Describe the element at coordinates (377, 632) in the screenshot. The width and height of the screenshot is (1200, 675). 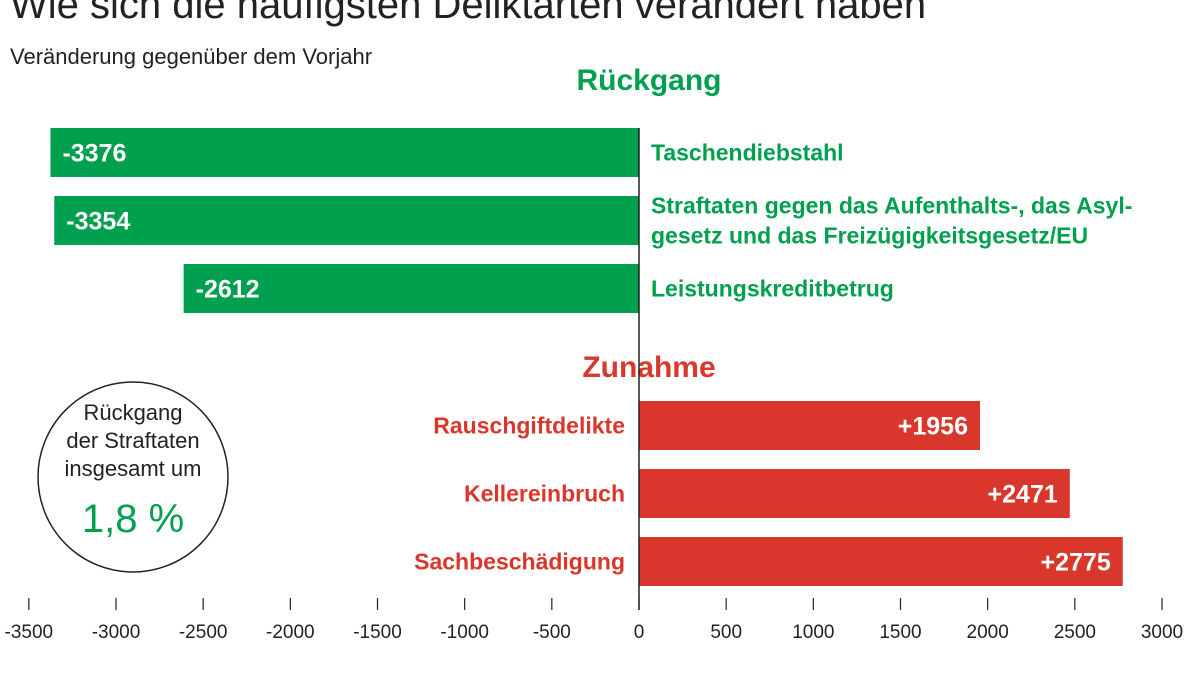
I see `x-tick-label: -1500` at that location.